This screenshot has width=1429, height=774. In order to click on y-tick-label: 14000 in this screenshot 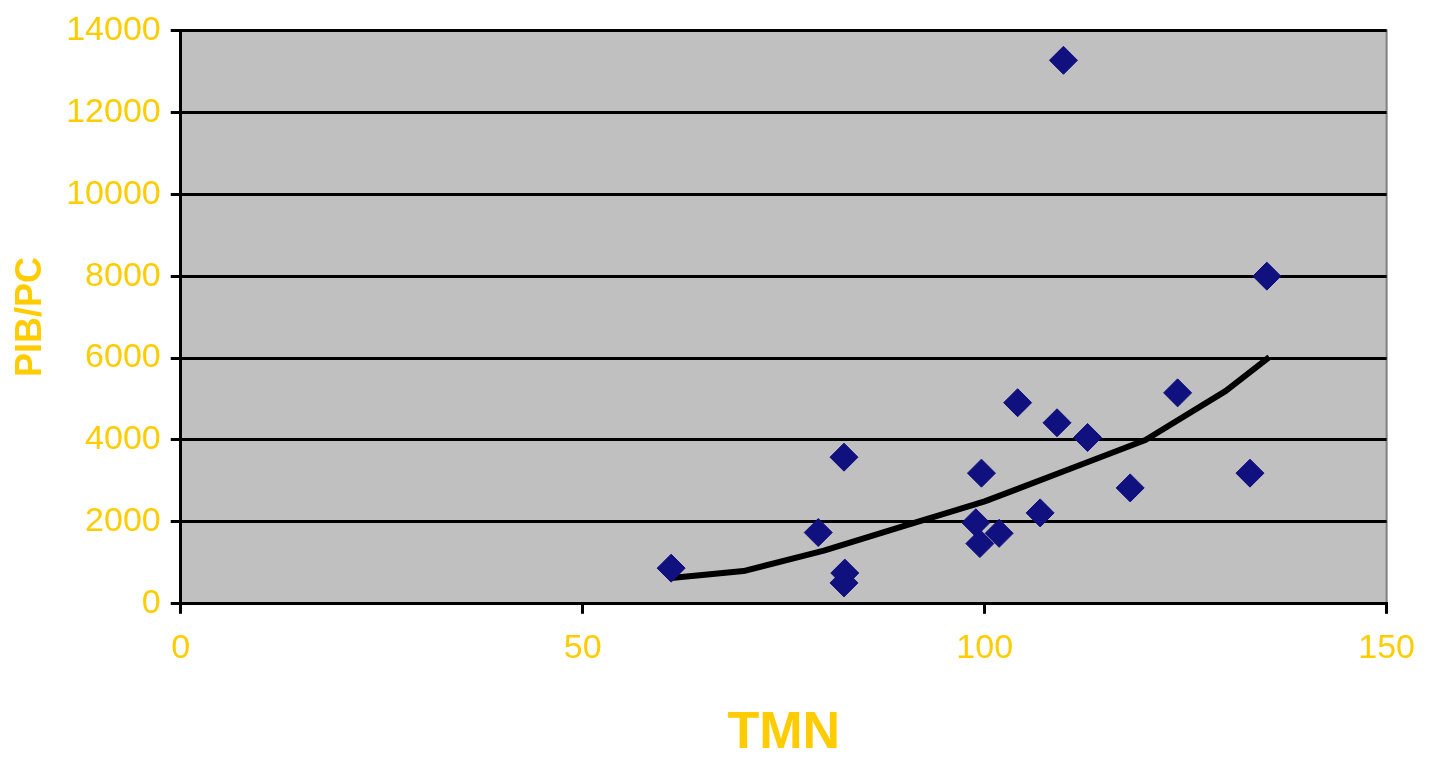, I will do `click(113, 27)`.